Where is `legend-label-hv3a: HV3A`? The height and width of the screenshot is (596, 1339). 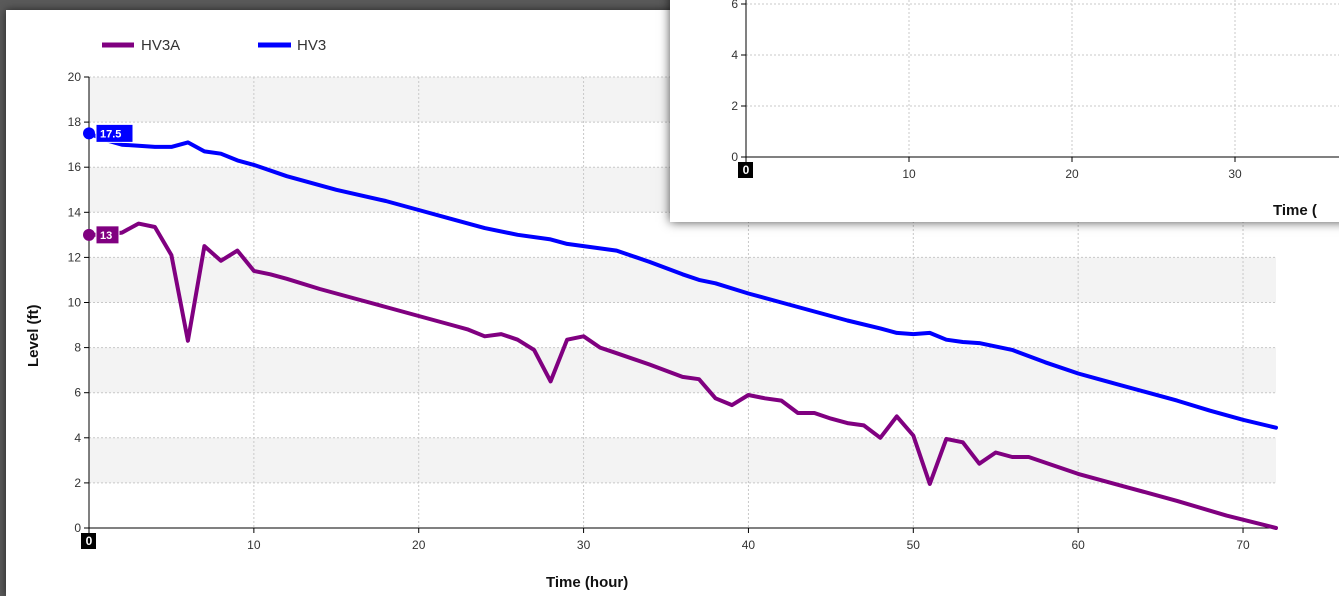
legend-label-hv3a: HV3A is located at coordinates (160, 45).